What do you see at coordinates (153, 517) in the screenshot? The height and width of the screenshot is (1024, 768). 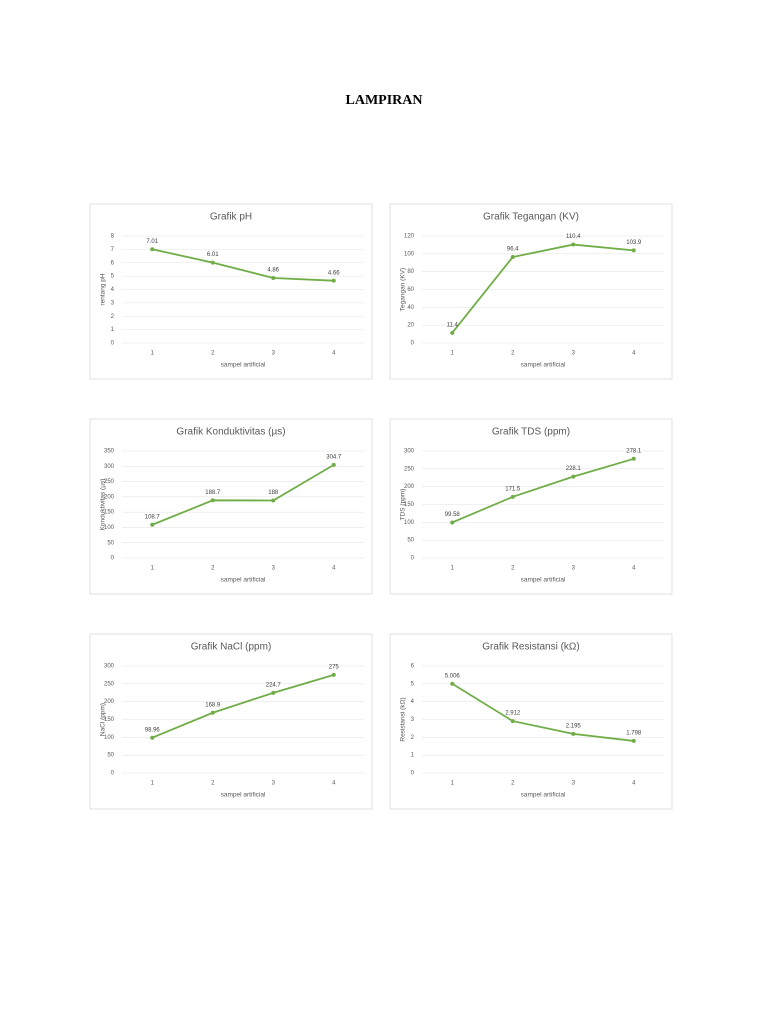 I see `data-label: 108.7` at bounding box center [153, 517].